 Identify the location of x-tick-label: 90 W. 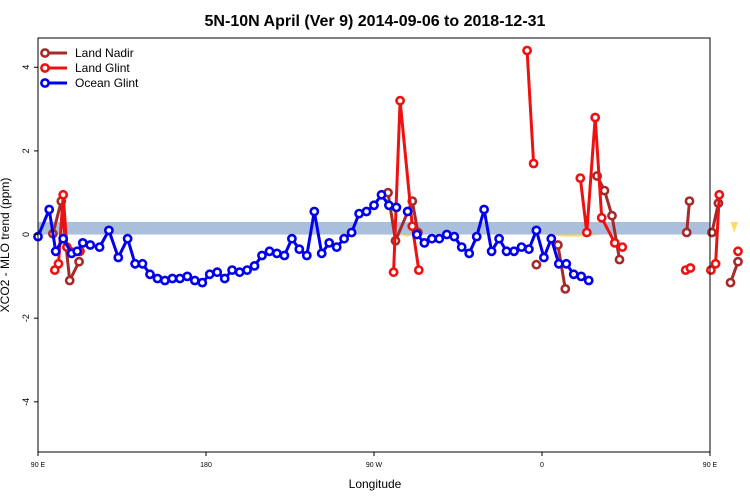
(374, 465).